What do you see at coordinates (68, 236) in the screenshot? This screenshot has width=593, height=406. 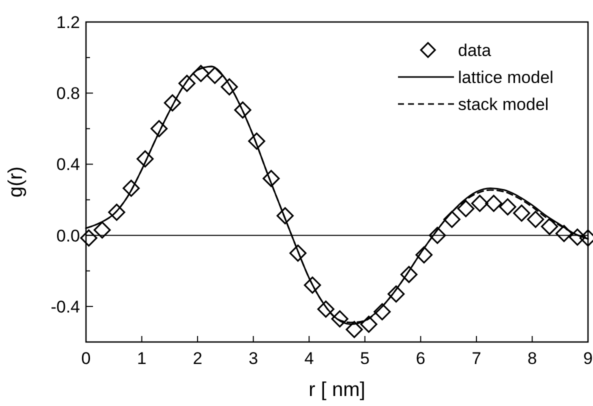 I see `y-tick-label: 0.0` at bounding box center [68, 236].